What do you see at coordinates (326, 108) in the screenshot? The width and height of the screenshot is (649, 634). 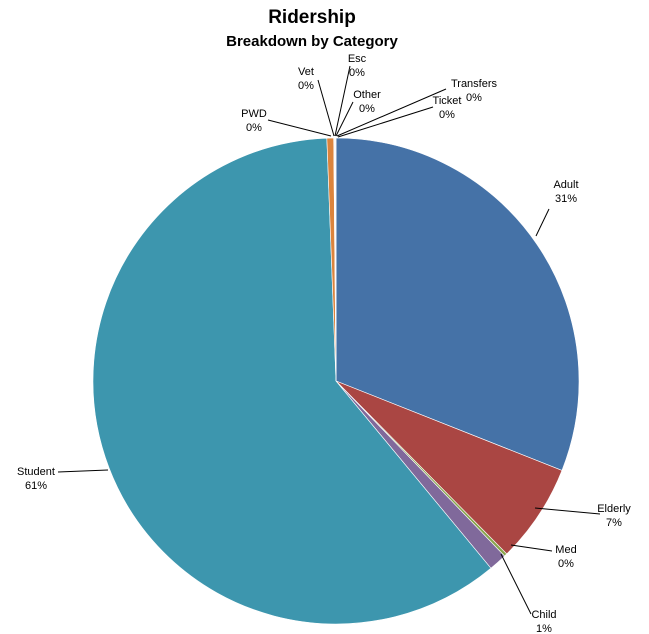 I see `leader-line-vet` at bounding box center [326, 108].